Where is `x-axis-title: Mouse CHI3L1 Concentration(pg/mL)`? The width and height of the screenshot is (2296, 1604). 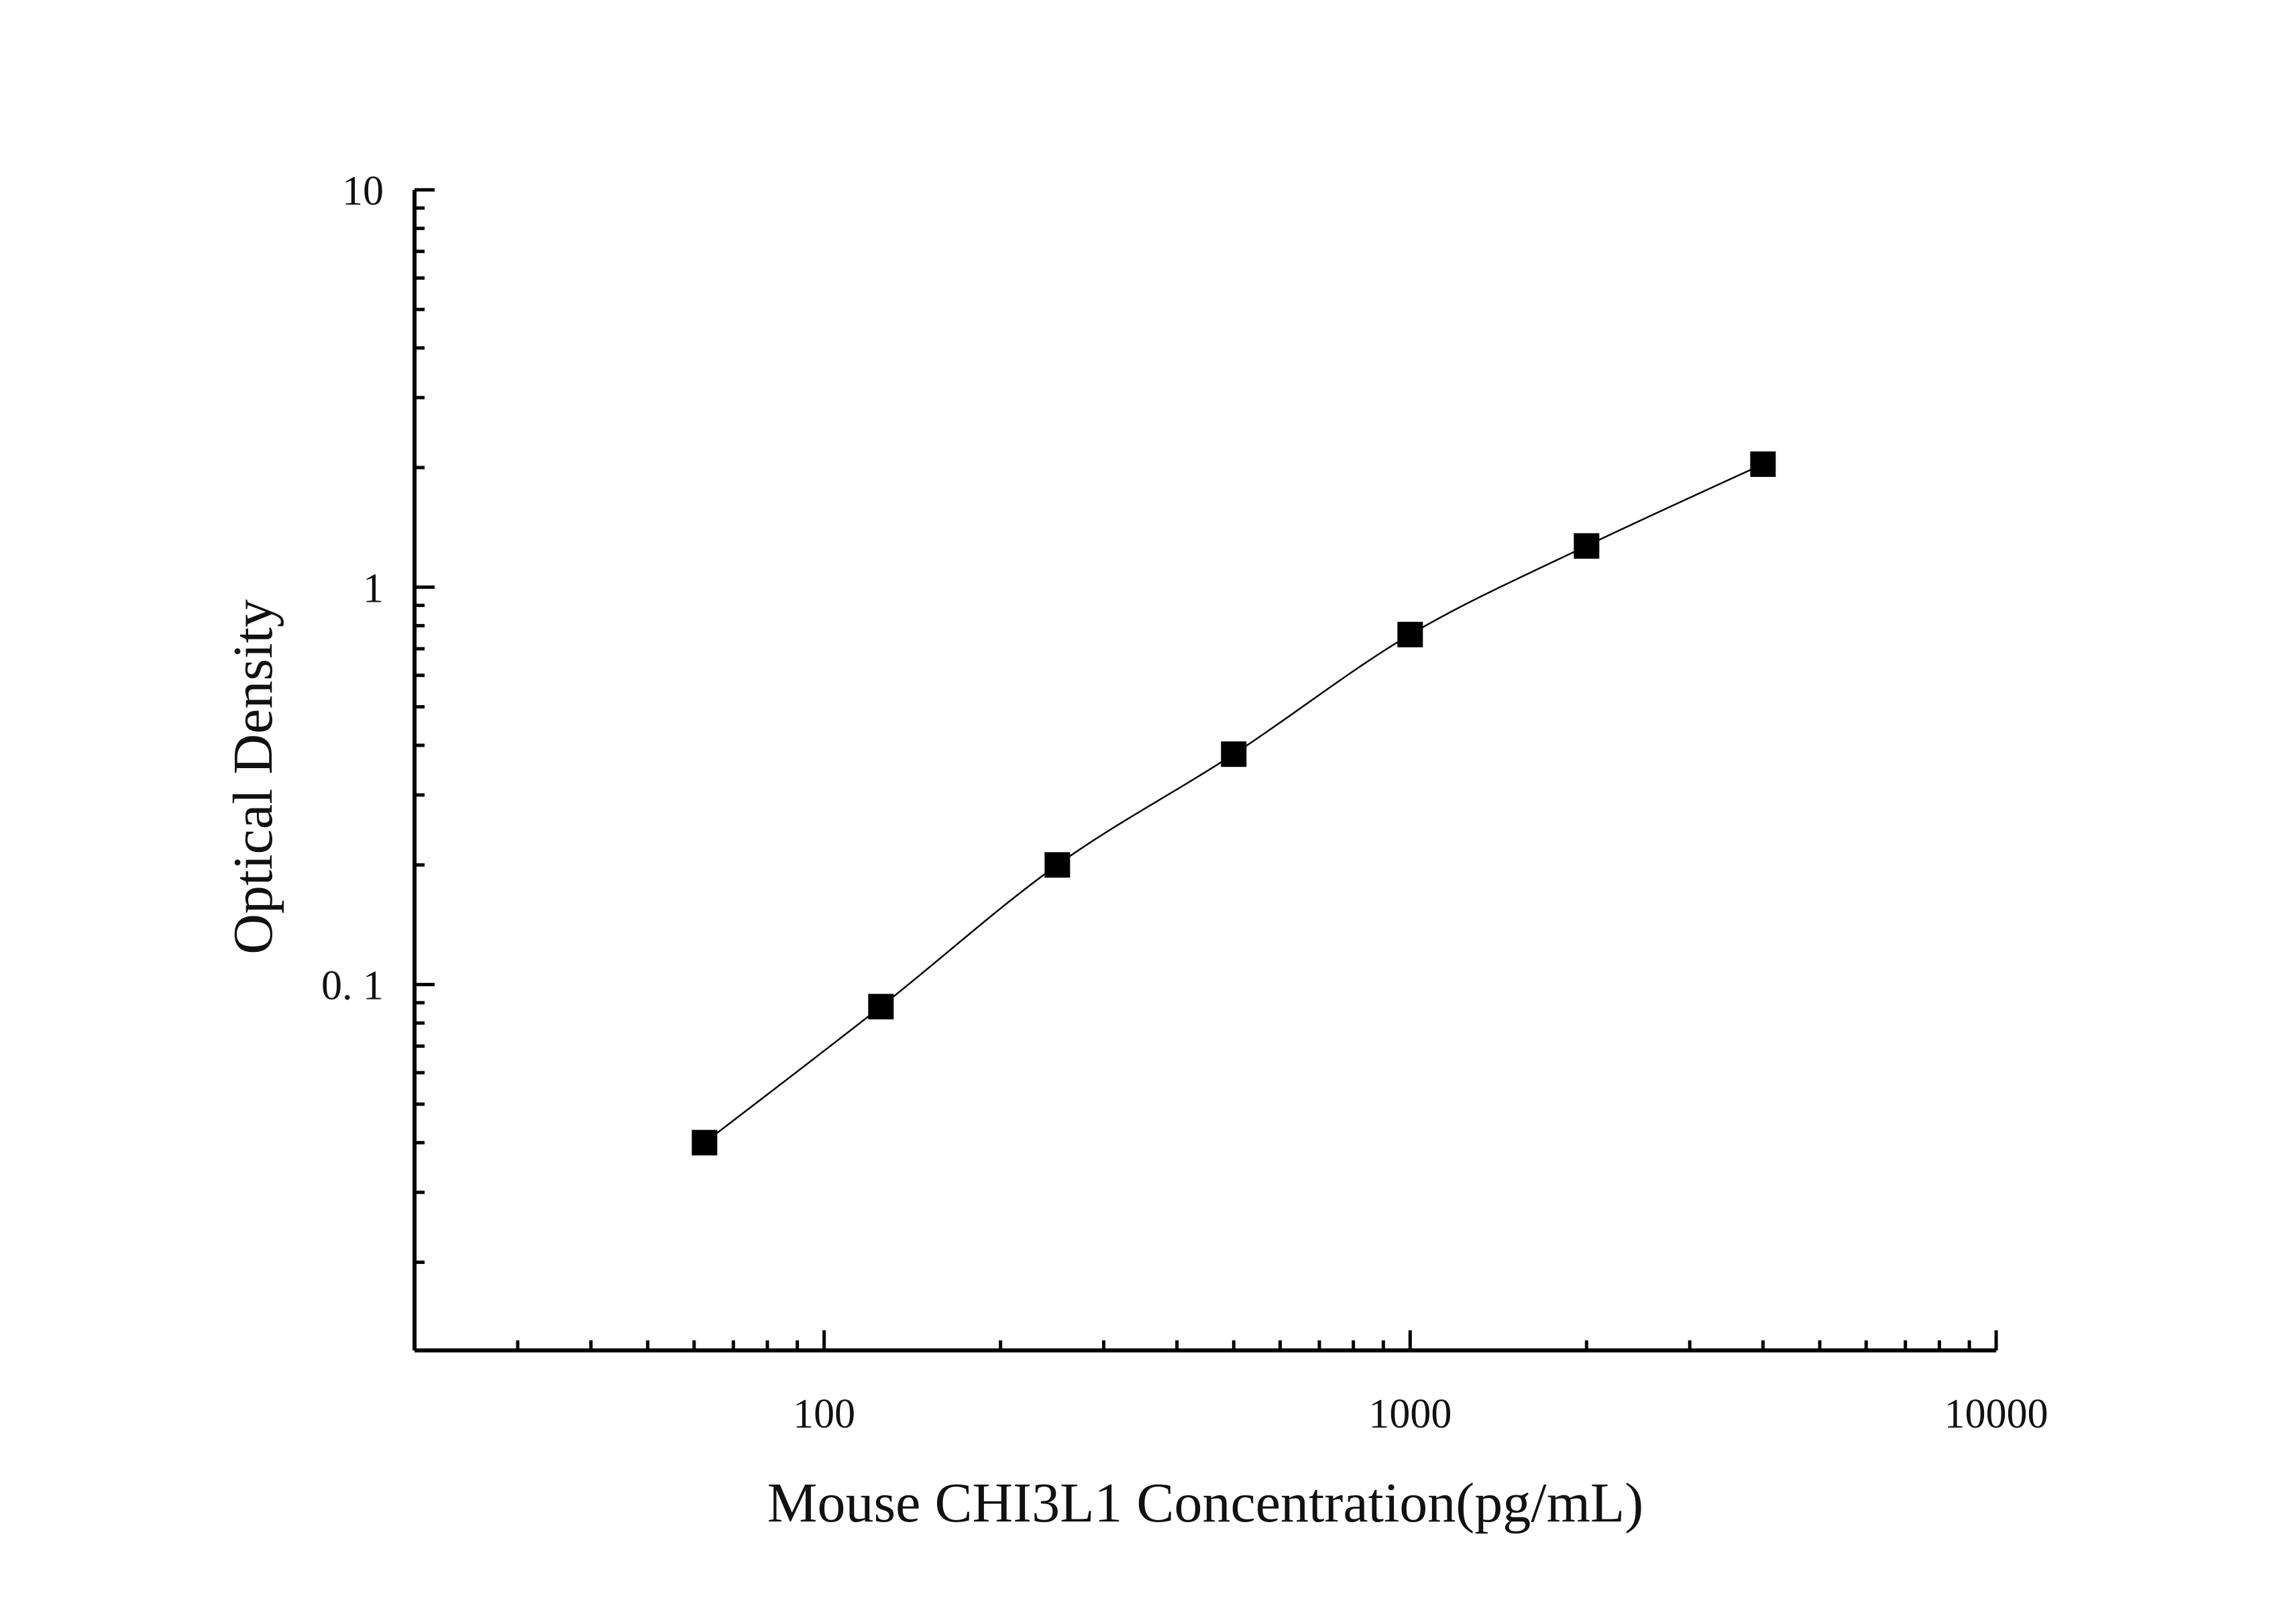
x-axis-title: Mouse CHI3L1 Concentration(pg/mL) is located at coordinates (1205, 1503).